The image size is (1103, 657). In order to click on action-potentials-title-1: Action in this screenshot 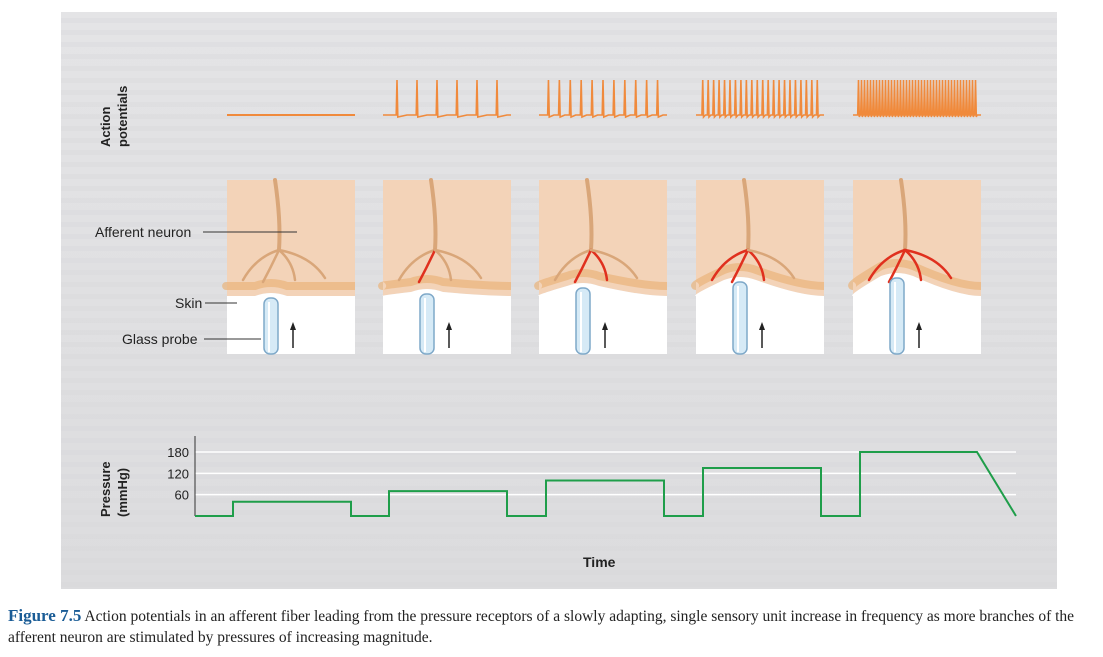, I will do `click(105, 127)`.